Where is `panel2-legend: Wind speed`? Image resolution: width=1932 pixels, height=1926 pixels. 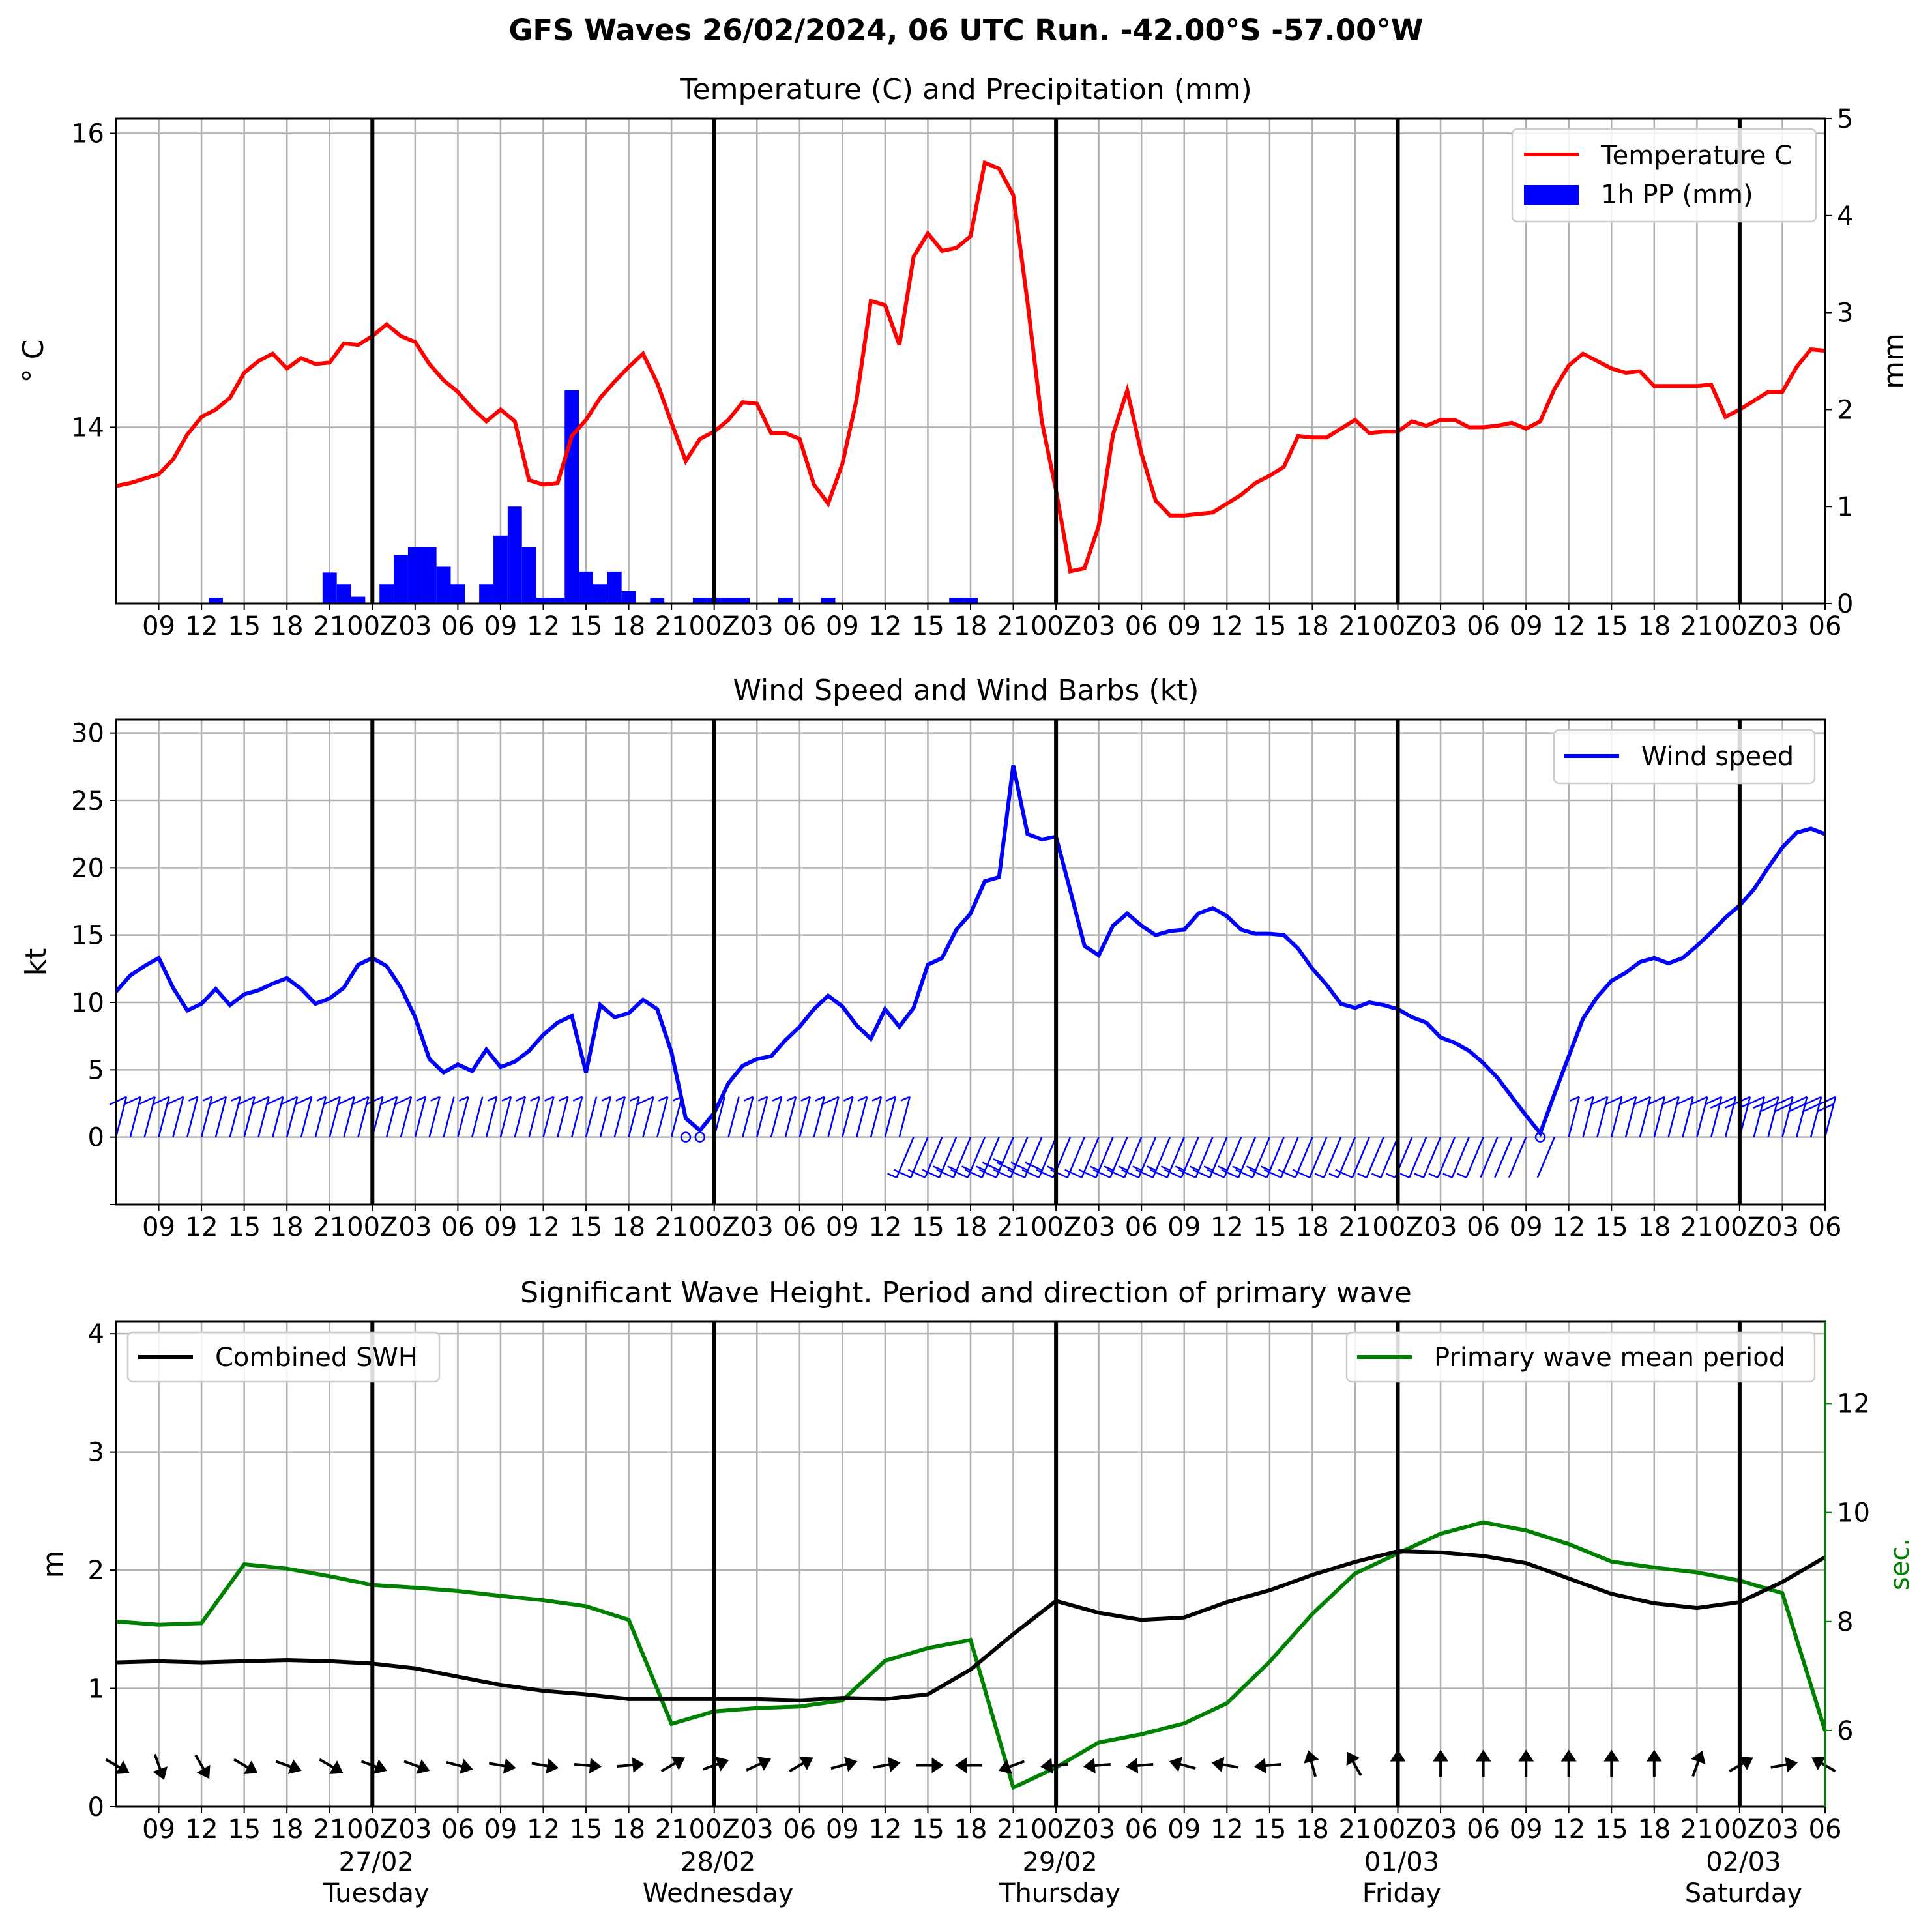
panel2-legend: Wind speed is located at coordinates (1684, 757).